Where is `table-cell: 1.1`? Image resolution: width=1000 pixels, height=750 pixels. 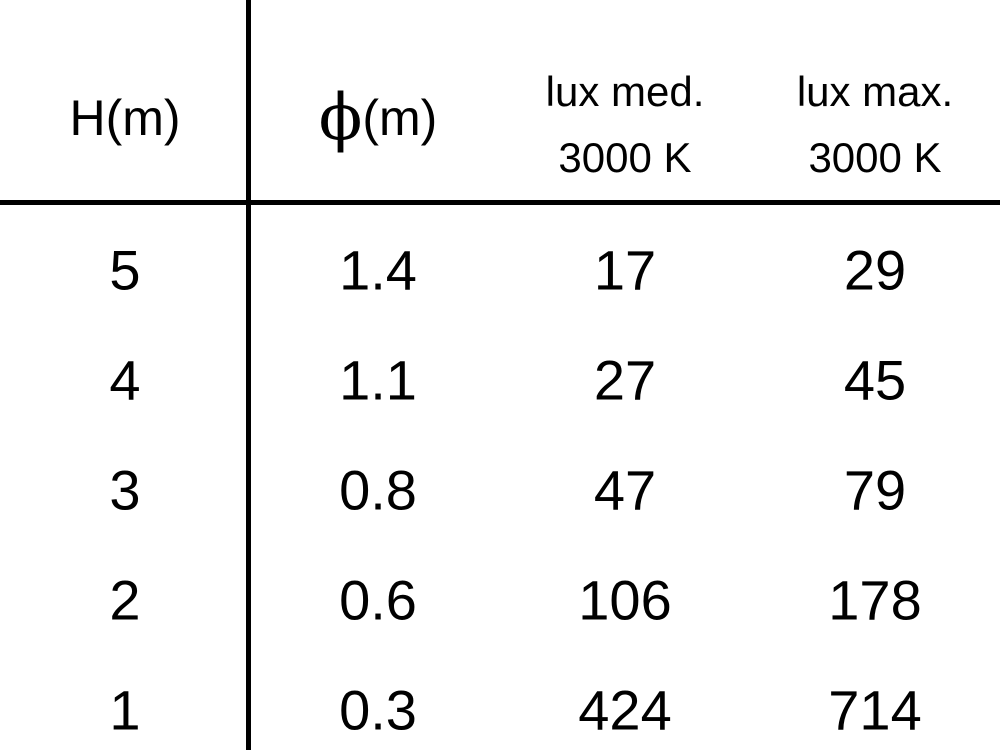
table-cell: 1.1 is located at coordinates (378, 380).